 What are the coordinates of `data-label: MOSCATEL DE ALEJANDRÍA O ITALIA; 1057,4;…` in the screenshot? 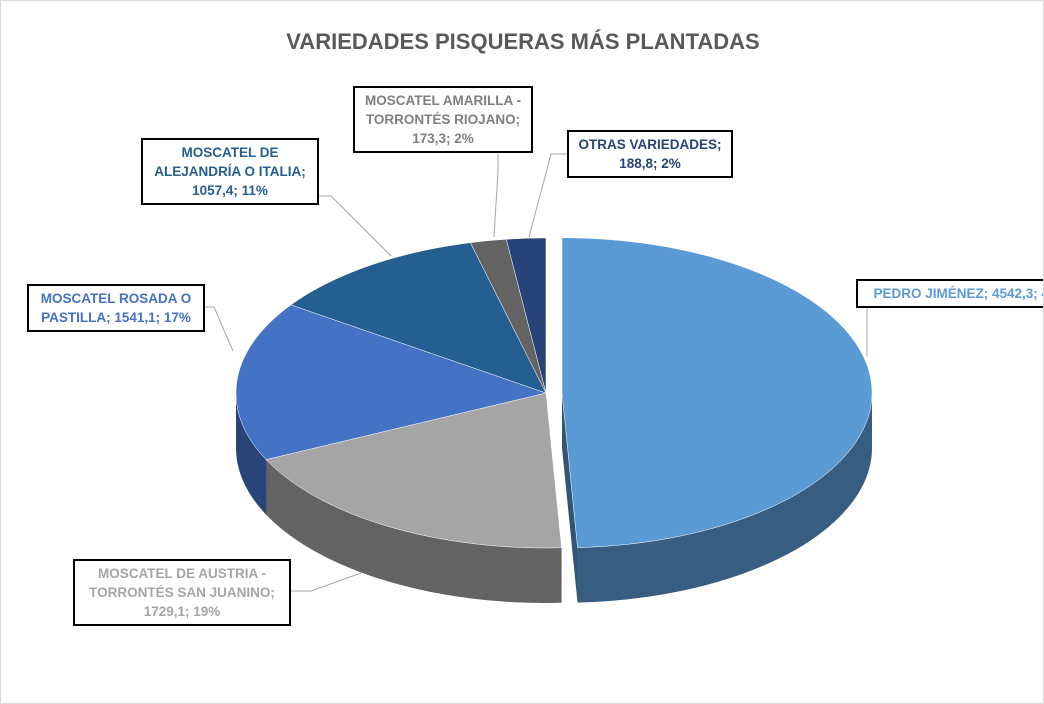 It's located at (230, 171).